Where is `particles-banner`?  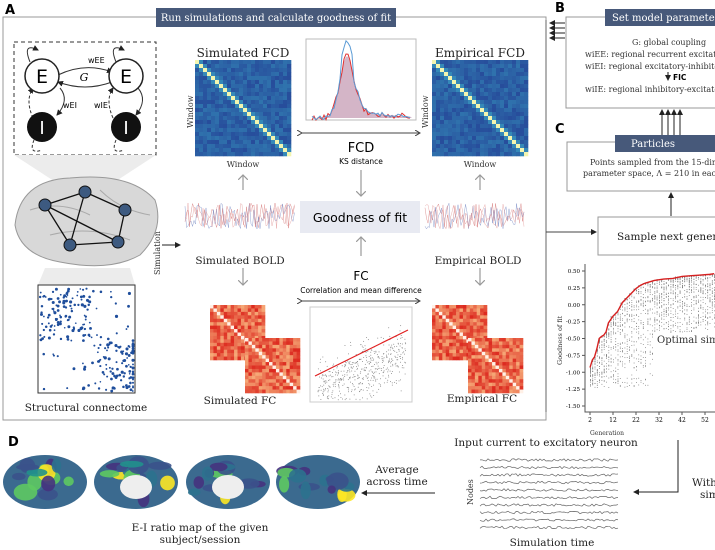
particles-banner is located at coordinates (665, 143).